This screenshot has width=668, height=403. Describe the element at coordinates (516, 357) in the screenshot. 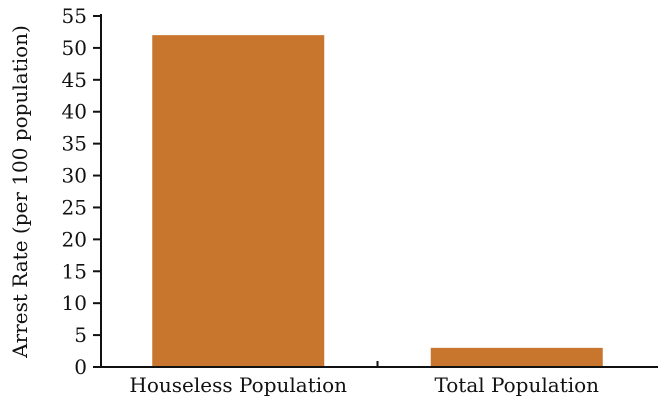

I see `bar` at that location.